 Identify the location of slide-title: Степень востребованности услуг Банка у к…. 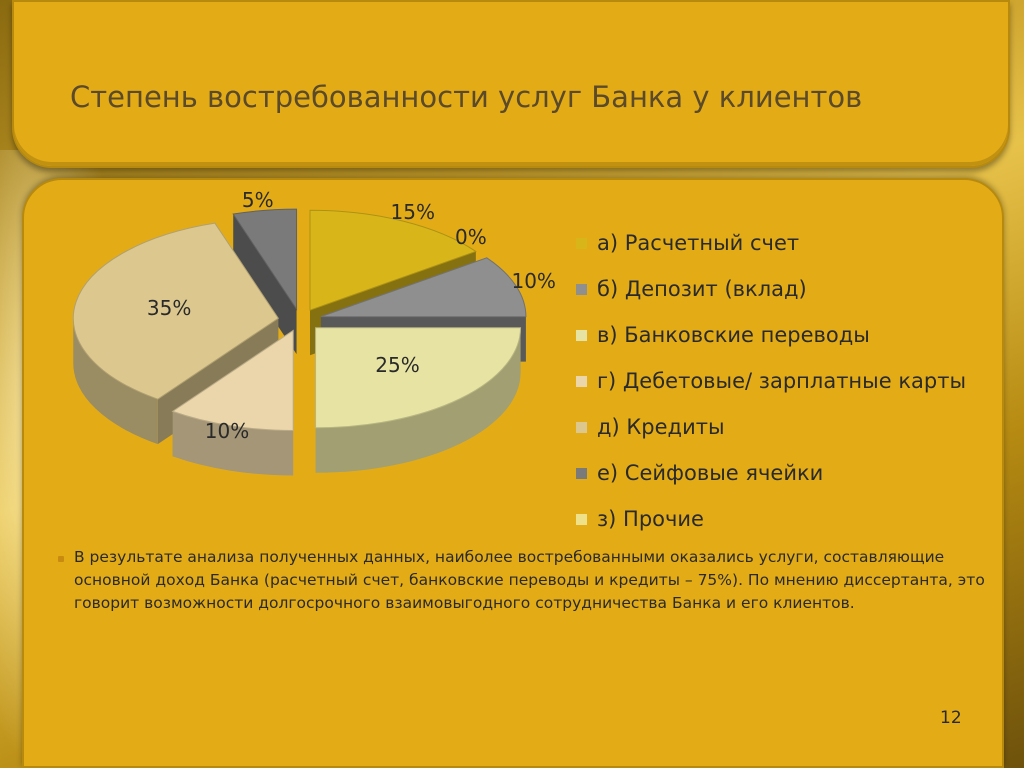
(466, 97).